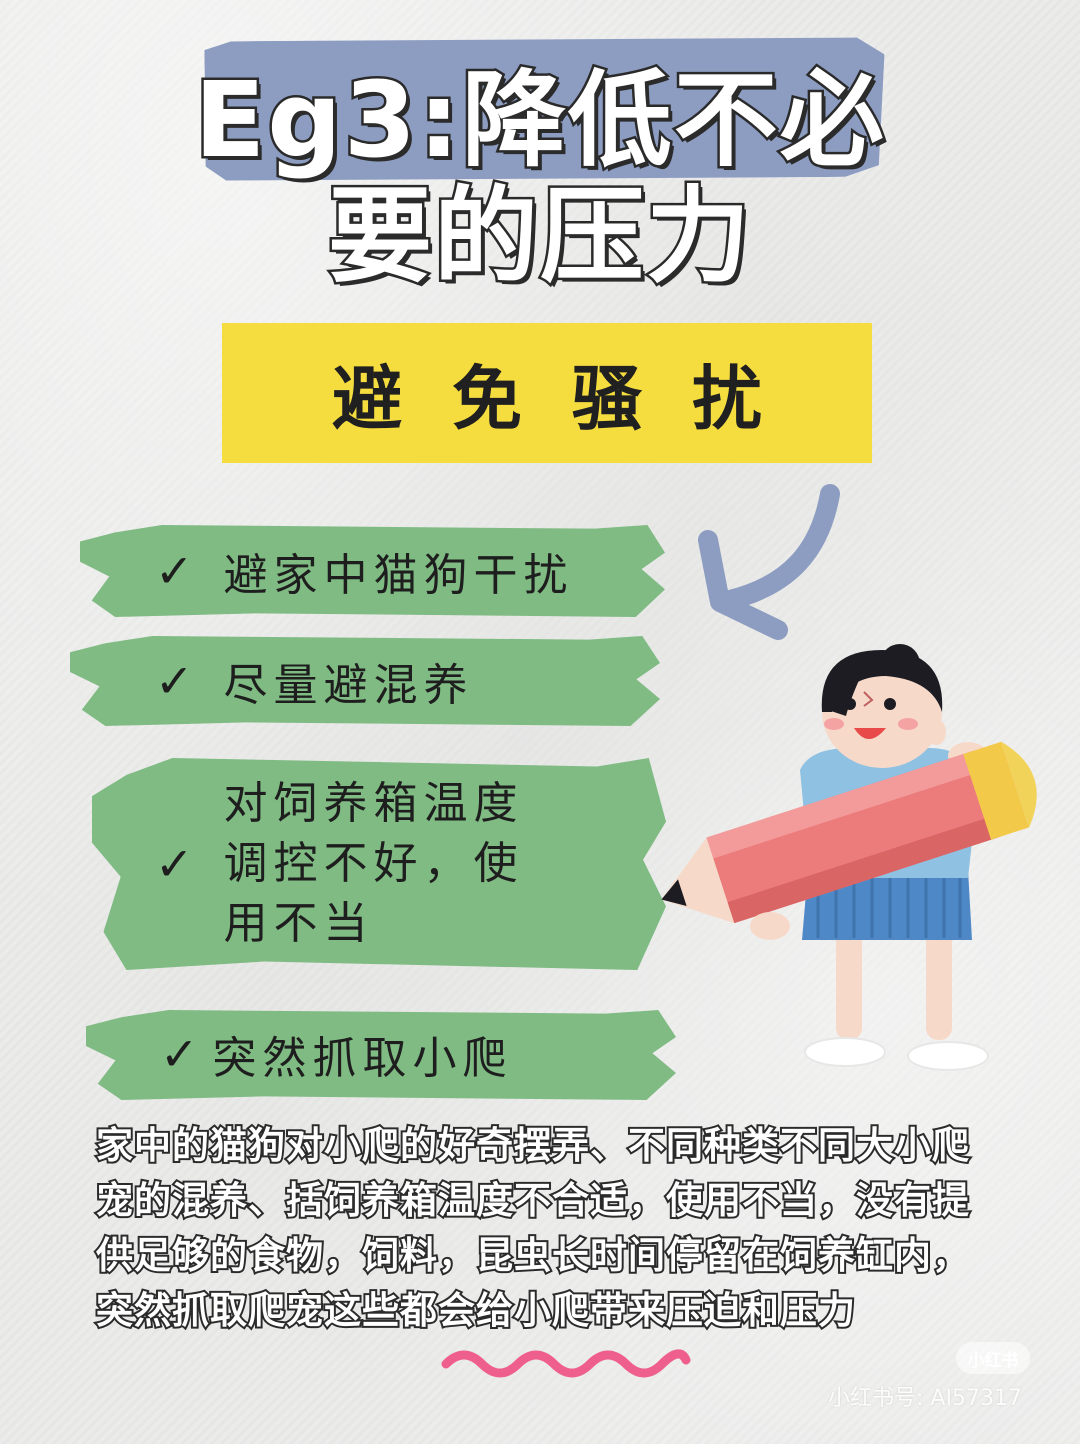 The image size is (1080, 1444). What do you see at coordinates (362, 1058) in the screenshot?
I see `checklist-item-label: 突然抓取小爬` at bounding box center [362, 1058].